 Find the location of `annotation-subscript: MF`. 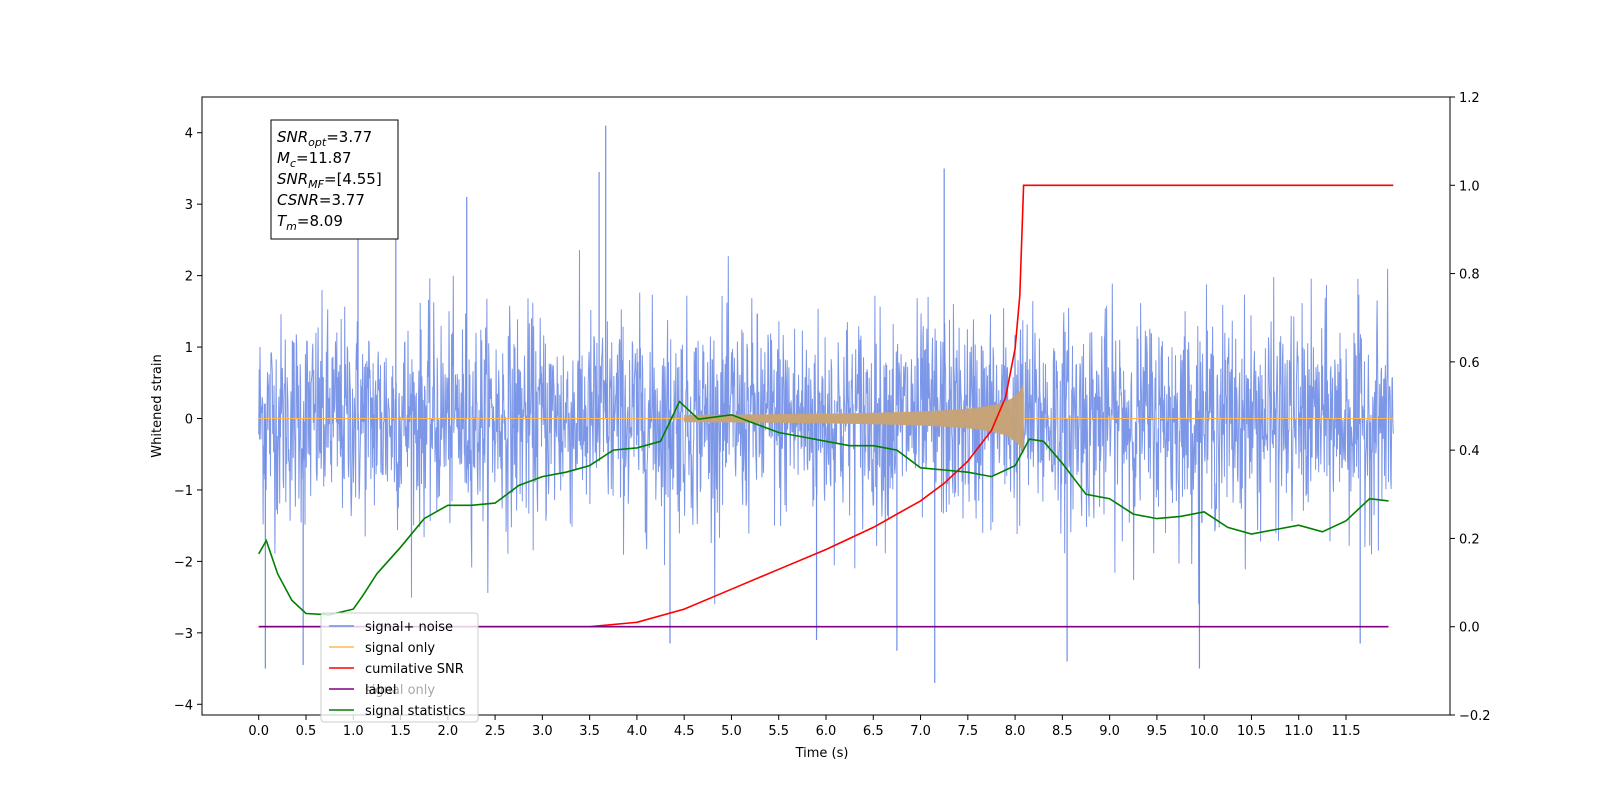

annotation-subscript: MF is located at coordinates (316, 184).